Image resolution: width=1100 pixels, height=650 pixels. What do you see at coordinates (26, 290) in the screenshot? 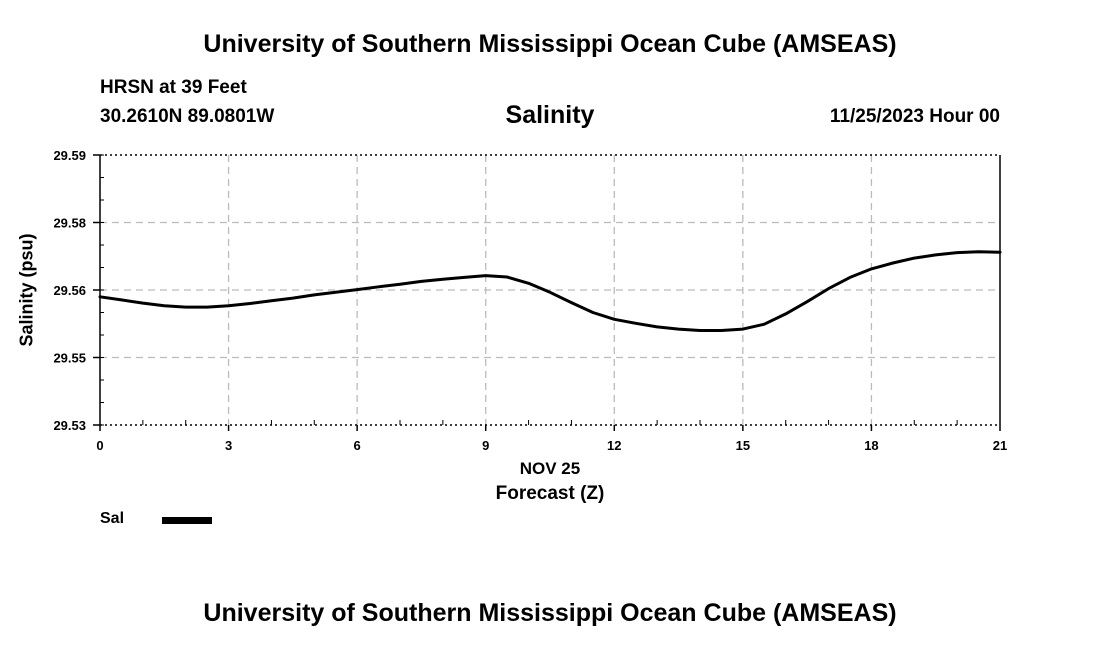
I see `y-axis-label: Salinity (psu)` at bounding box center [26, 290].